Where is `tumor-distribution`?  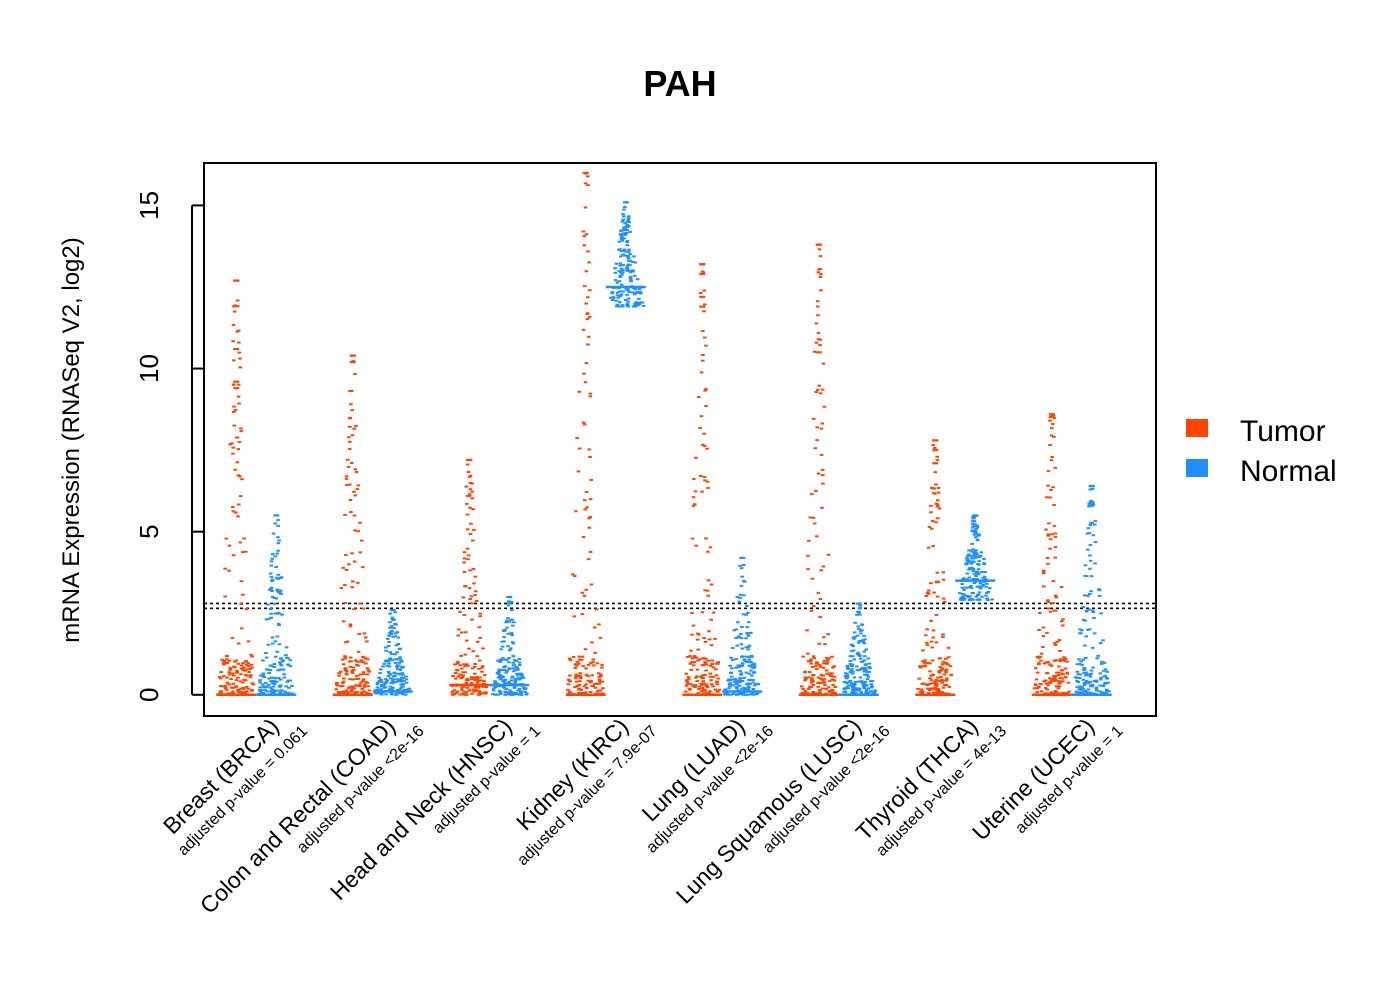 tumor-distribution is located at coordinates (702, 480).